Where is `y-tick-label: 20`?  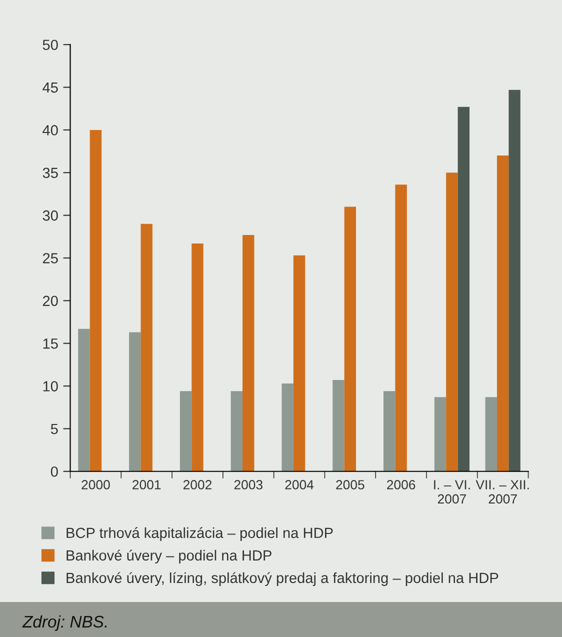
y-tick-label: 20 is located at coordinates (50, 301).